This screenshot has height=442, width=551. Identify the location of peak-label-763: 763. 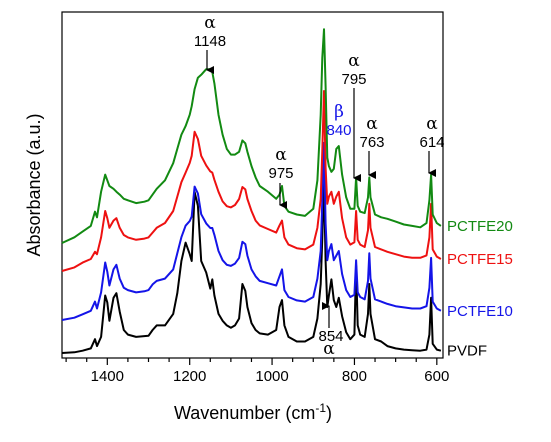
(371, 142).